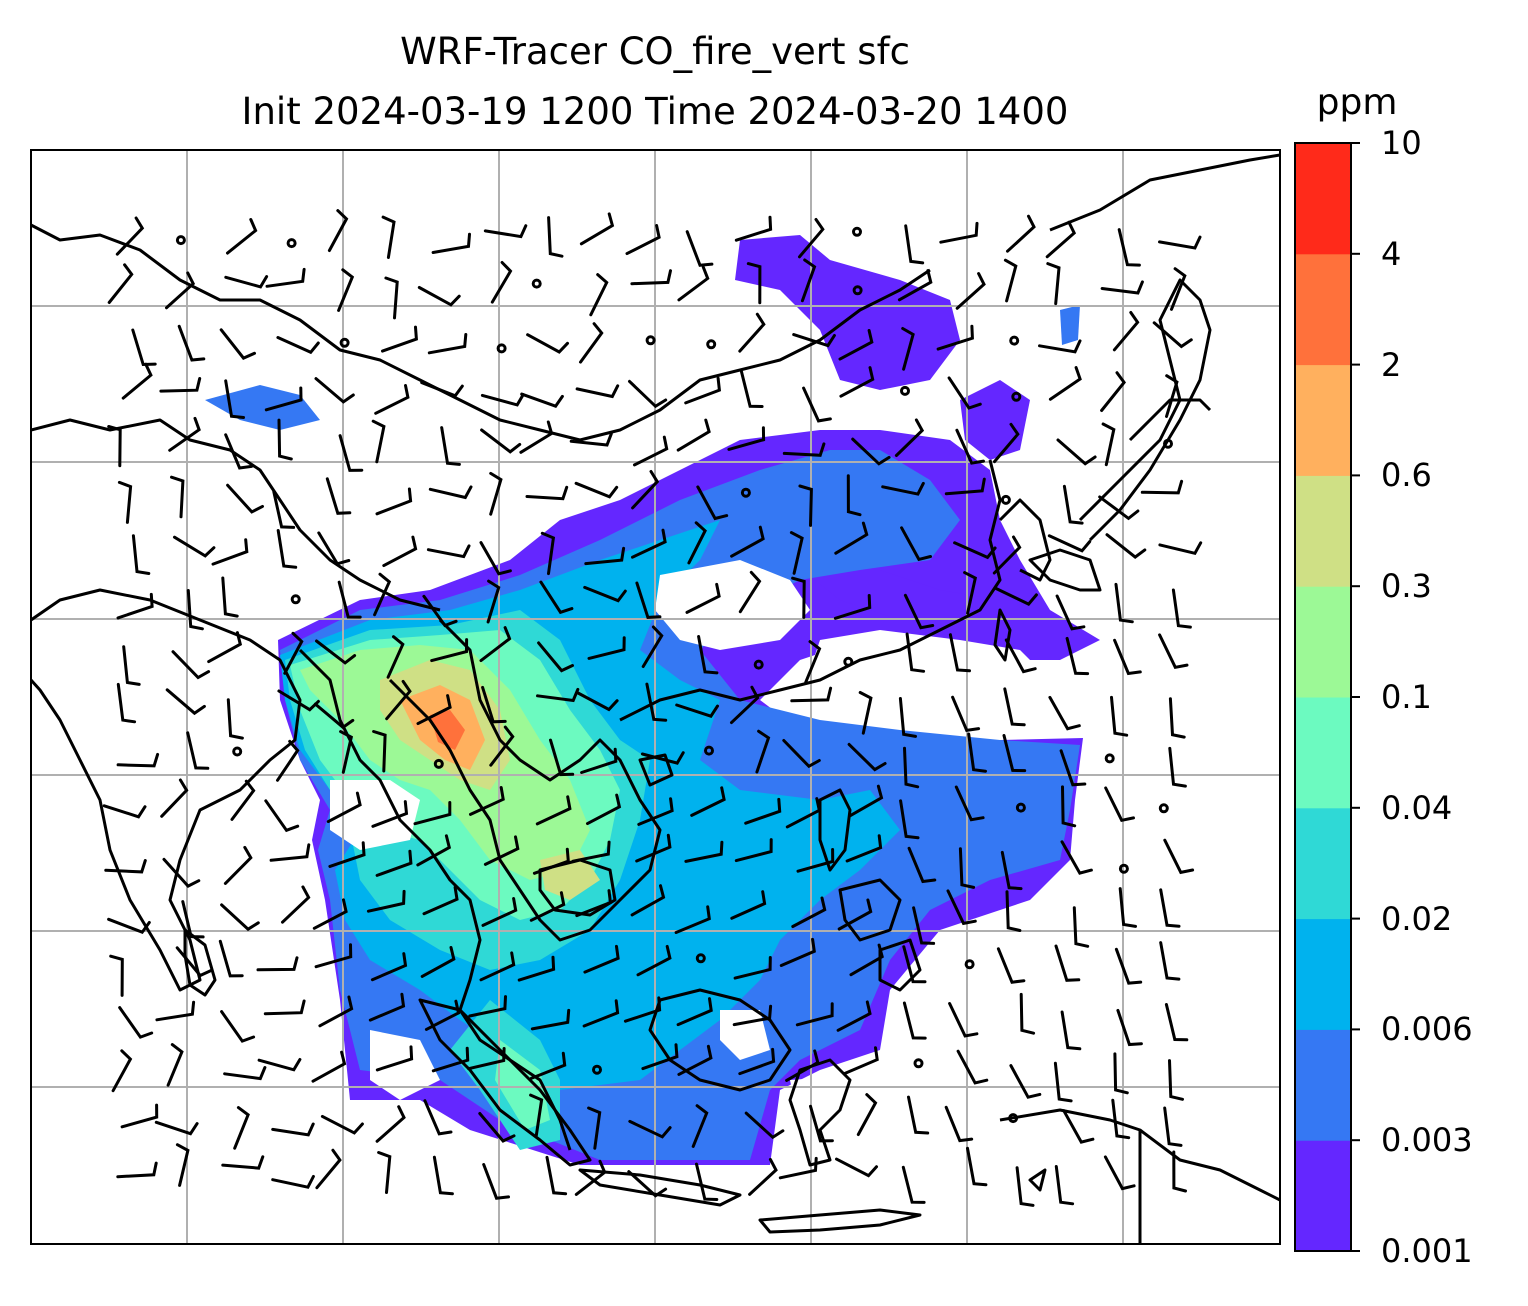 The width and height of the screenshot is (1528, 1306). Describe the element at coordinates (1357, 102) in the screenshot. I see `colorbar-unit-label: ppm` at that location.